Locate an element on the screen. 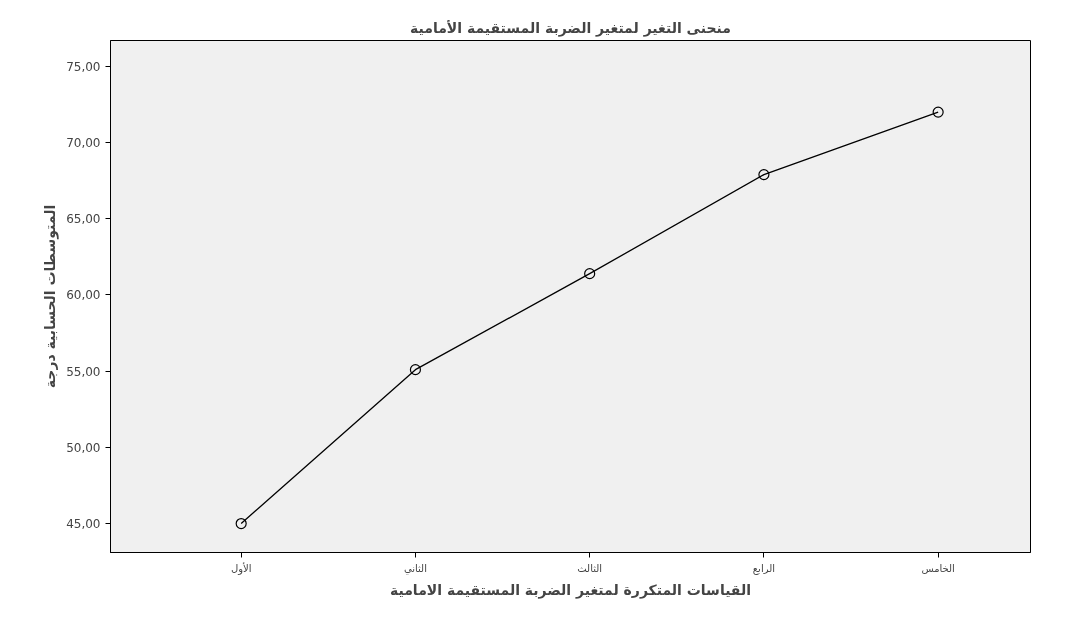  y-tick-label: 55,00 is located at coordinates (83, 371).